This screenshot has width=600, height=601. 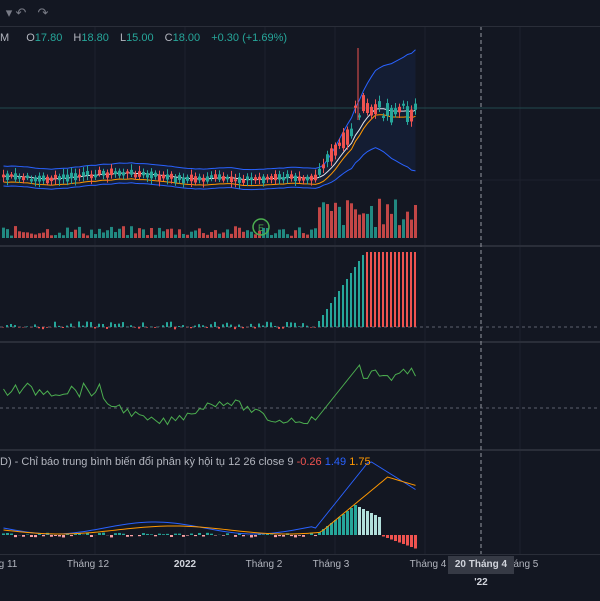 What do you see at coordinates (261, 227) in the screenshot?
I see `earnings-marker: E` at bounding box center [261, 227].